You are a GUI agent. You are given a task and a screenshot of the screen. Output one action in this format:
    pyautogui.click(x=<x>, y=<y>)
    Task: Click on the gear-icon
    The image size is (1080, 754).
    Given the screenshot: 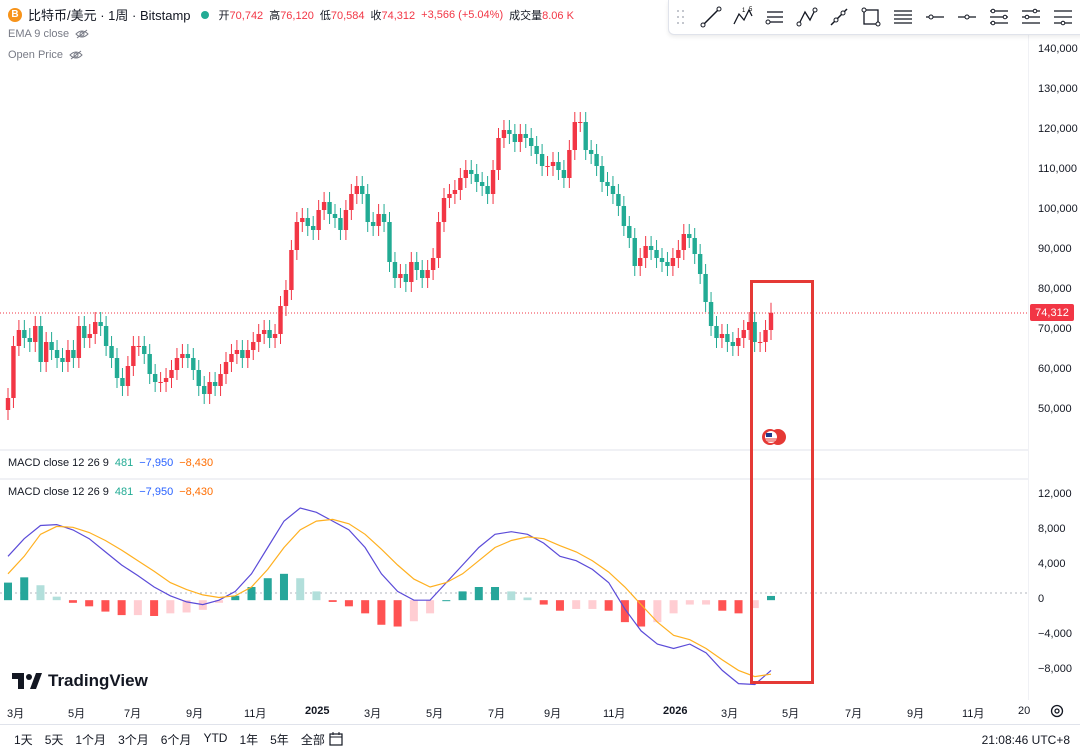 What is the action you would take?
    pyautogui.click(x=1057, y=711)
    